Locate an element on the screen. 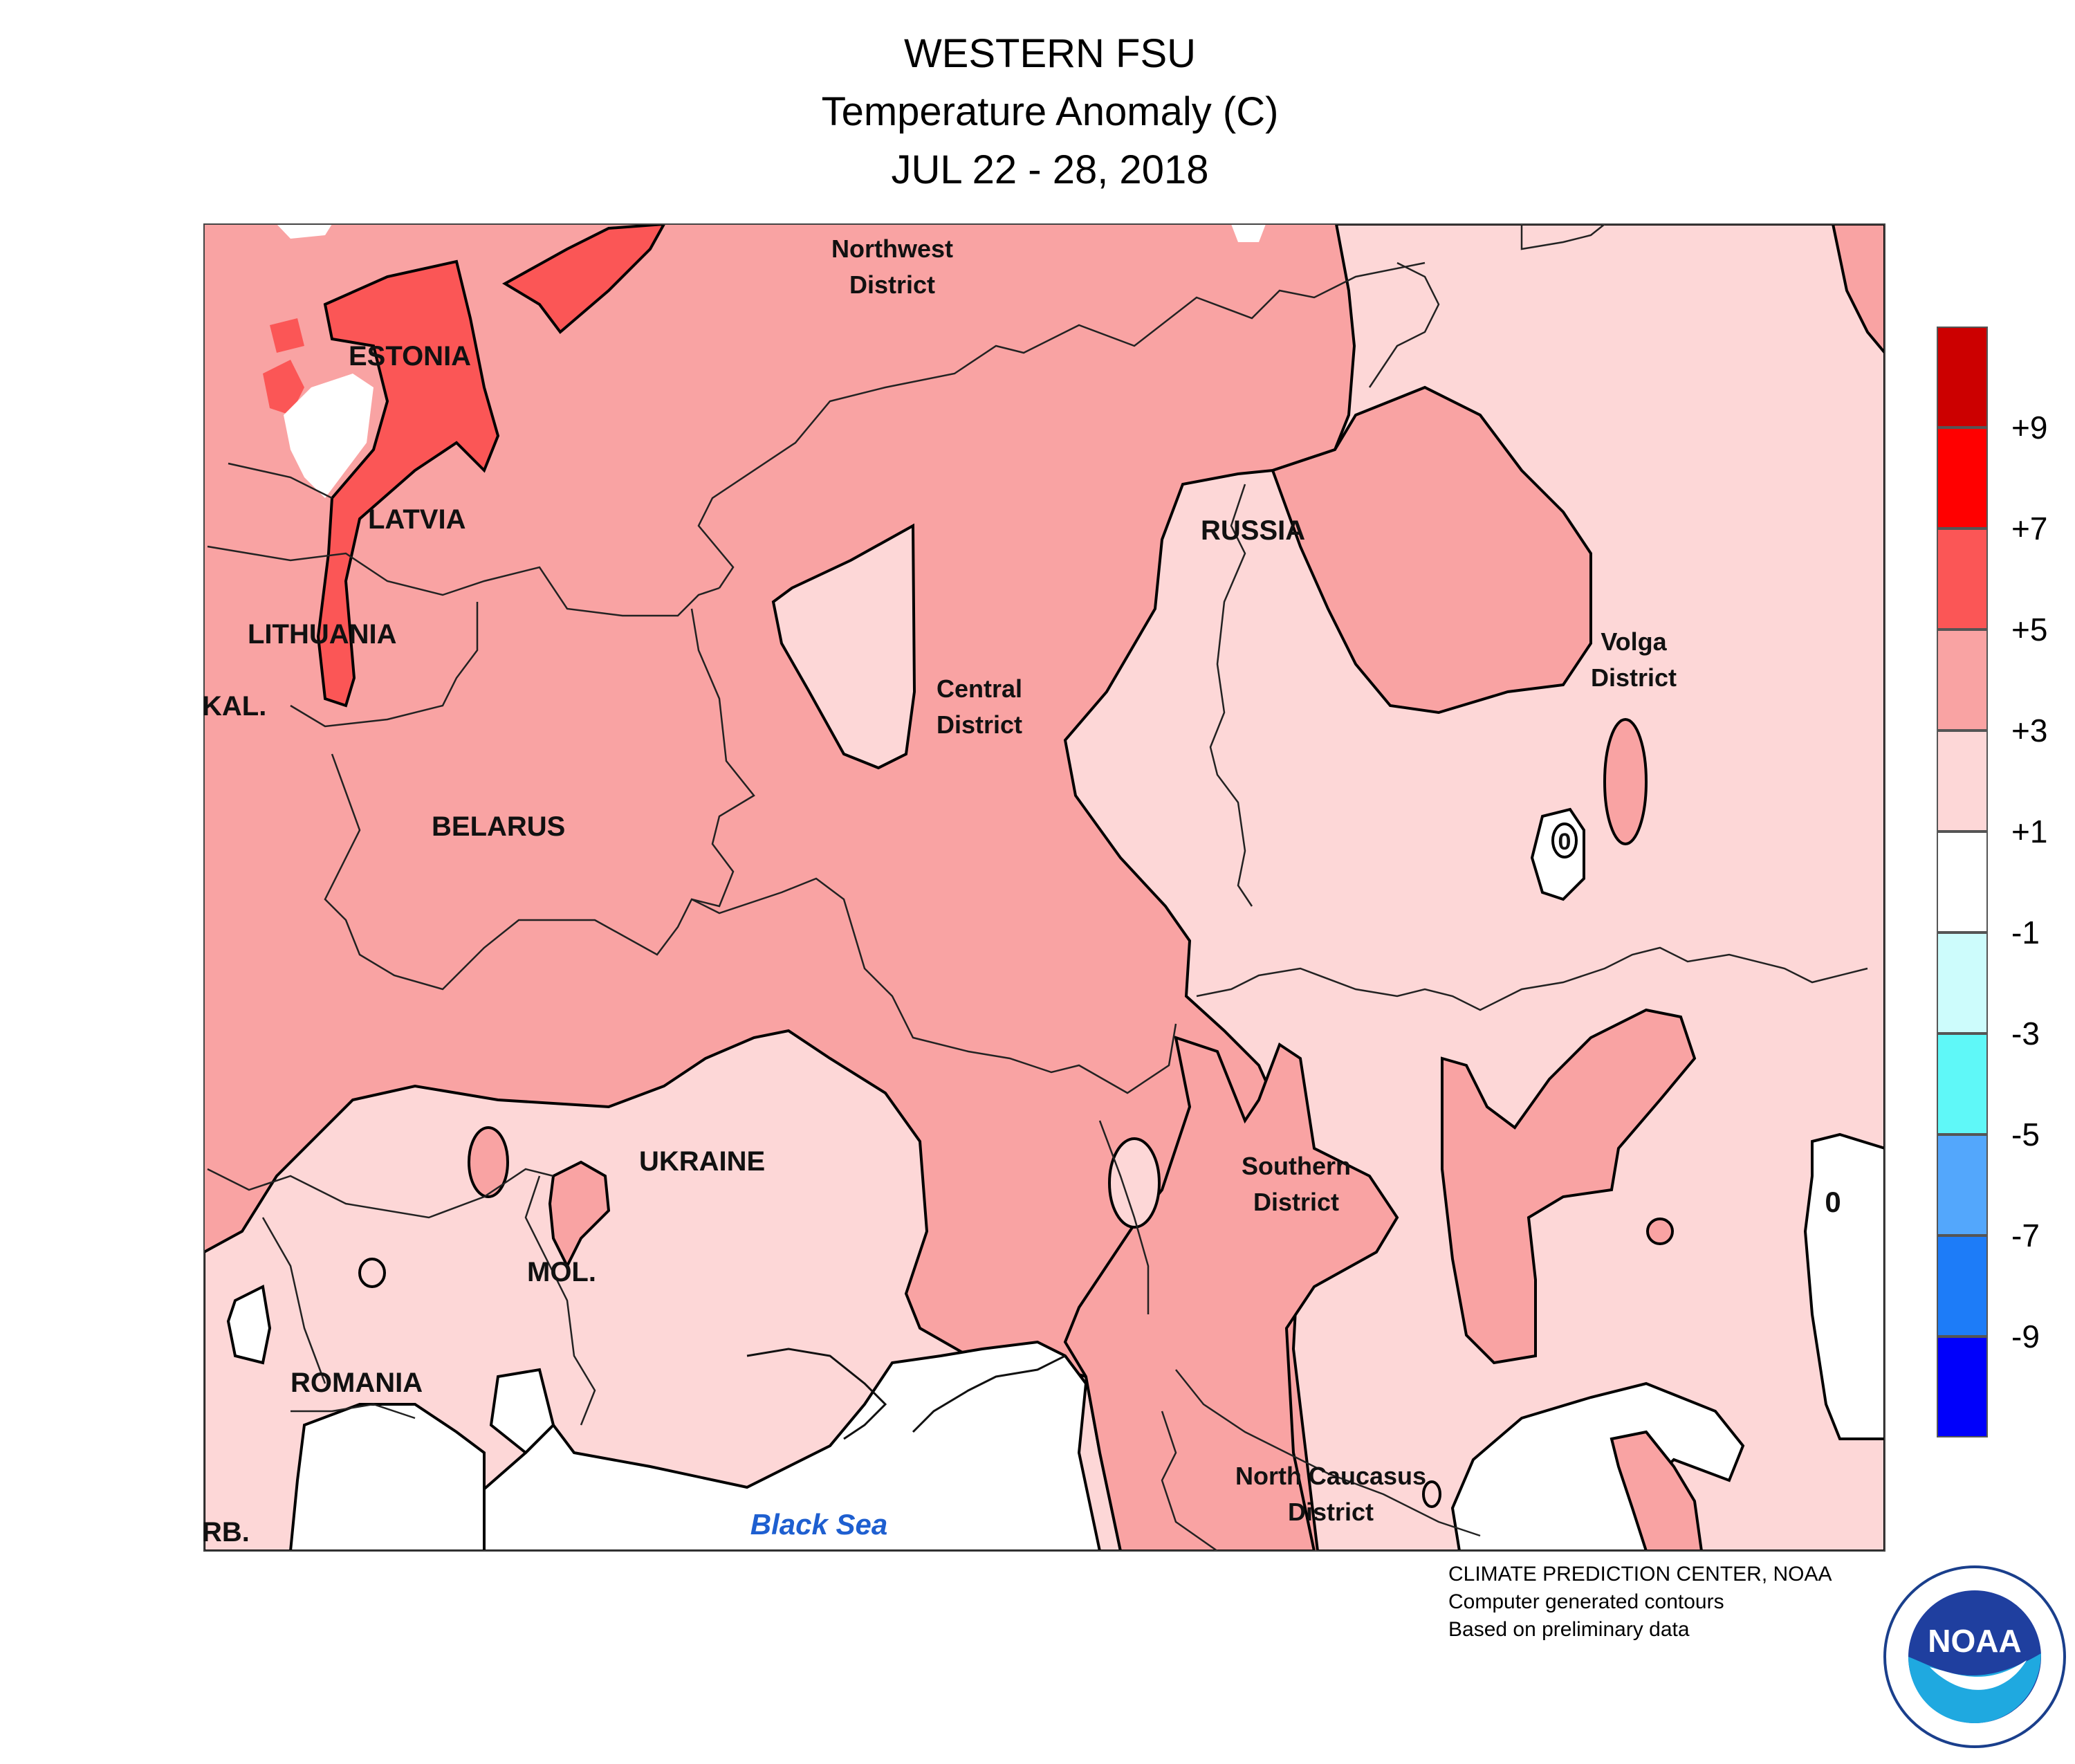  anomaly-fill-near-normal-blacksea is located at coordinates (785, 1445).